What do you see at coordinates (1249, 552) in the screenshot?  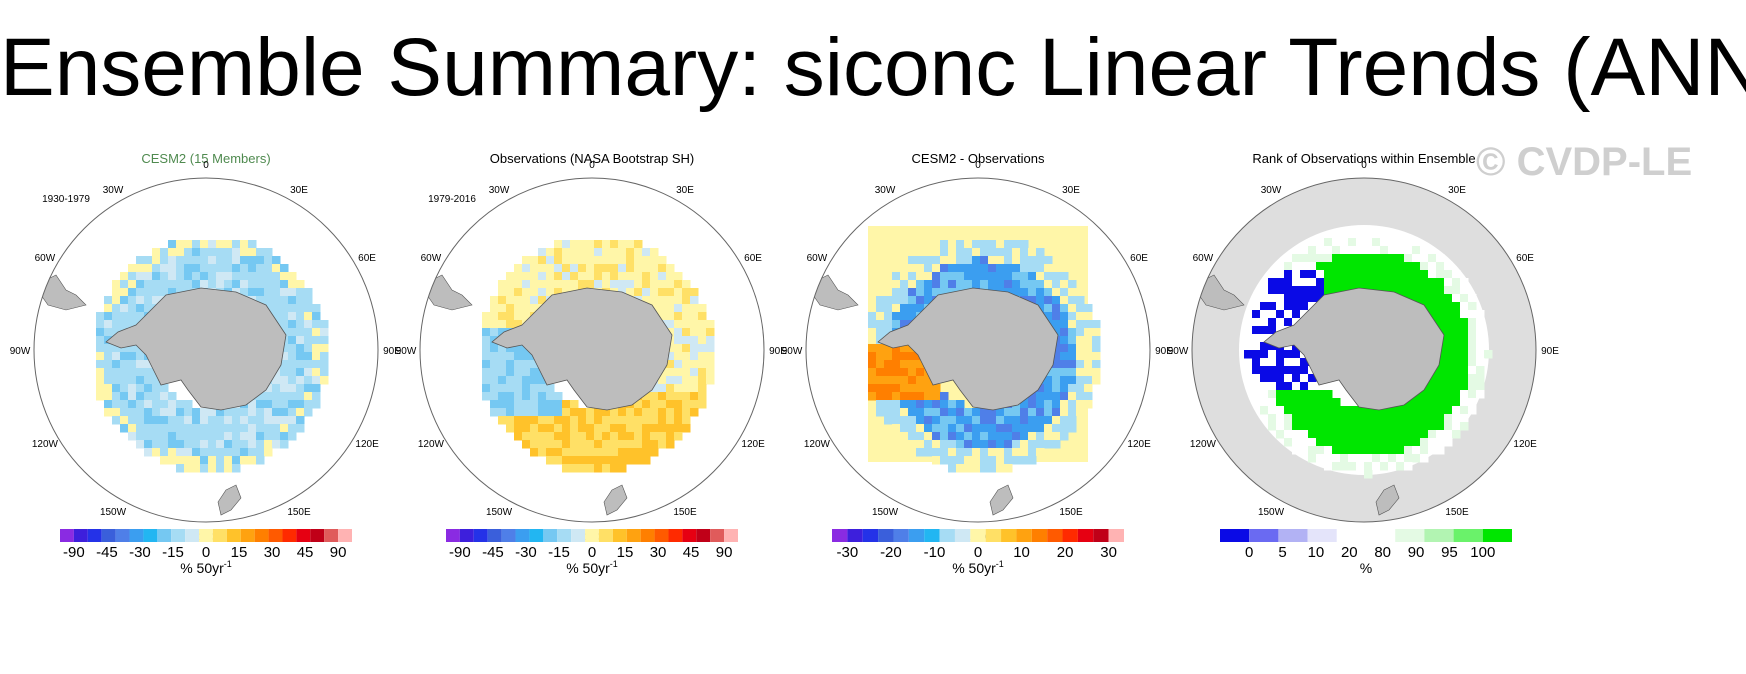 I see `colorbar-tick-label: 0` at bounding box center [1249, 552].